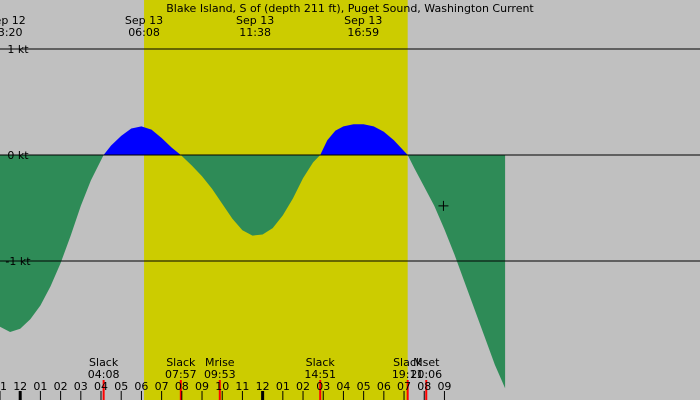  I want to click on event-label: Mset, so click(426, 362).